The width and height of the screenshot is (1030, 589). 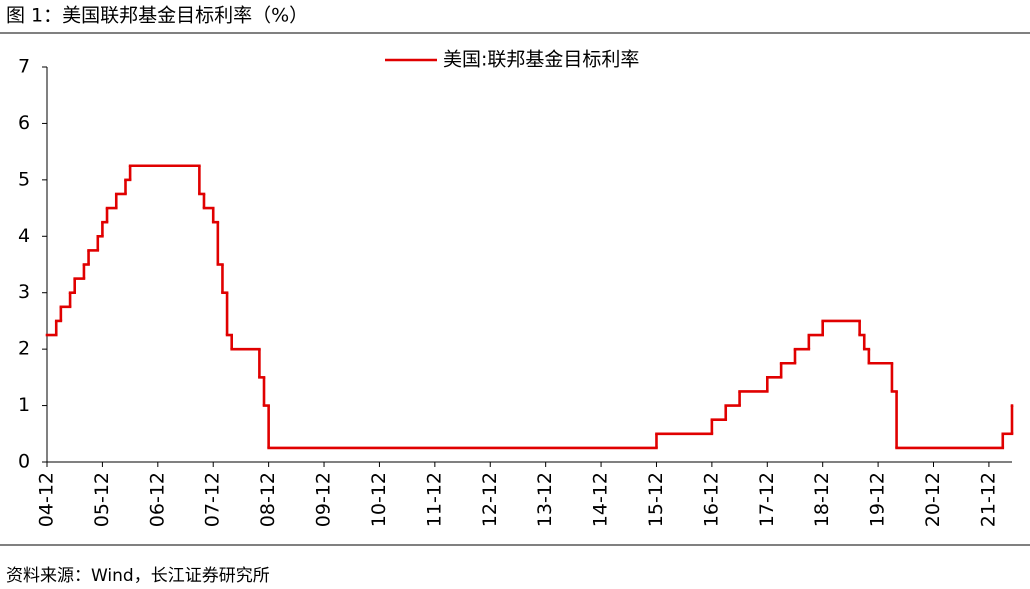 I want to click on x-tick-label: 04-12, so click(x=47, y=499).